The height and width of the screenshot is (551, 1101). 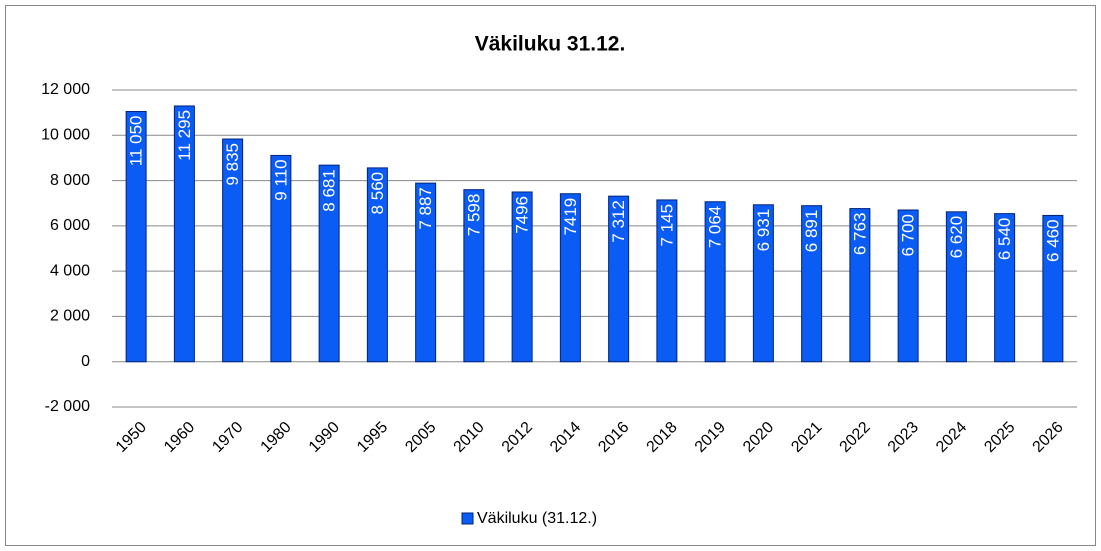 What do you see at coordinates (425, 208) in the screenshot?
I see `data-label: 7 887` at bounding box center [425, 208].